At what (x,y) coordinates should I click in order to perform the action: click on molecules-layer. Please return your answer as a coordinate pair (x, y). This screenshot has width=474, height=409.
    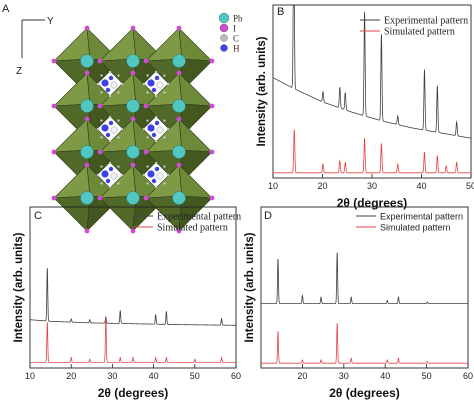
    Looking at the image, I should click on (133, 129).